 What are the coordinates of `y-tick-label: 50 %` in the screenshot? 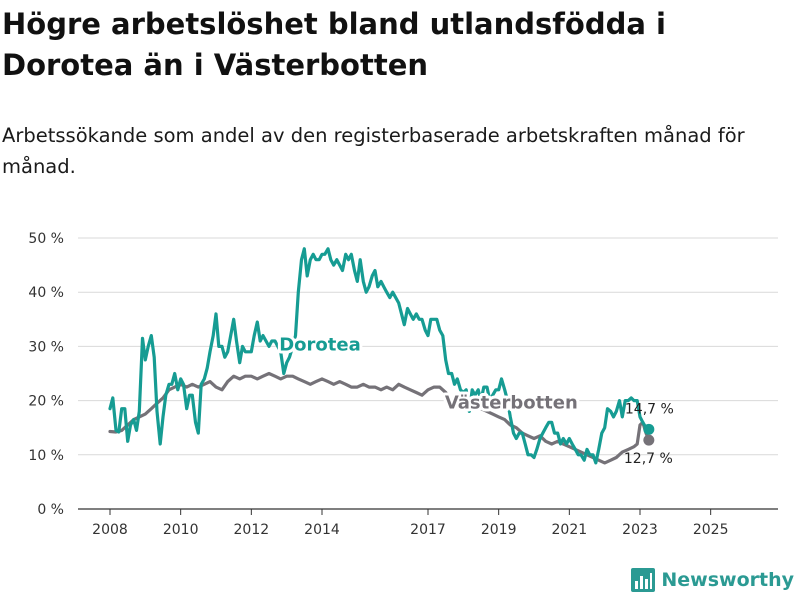 It's located at (46, 239).